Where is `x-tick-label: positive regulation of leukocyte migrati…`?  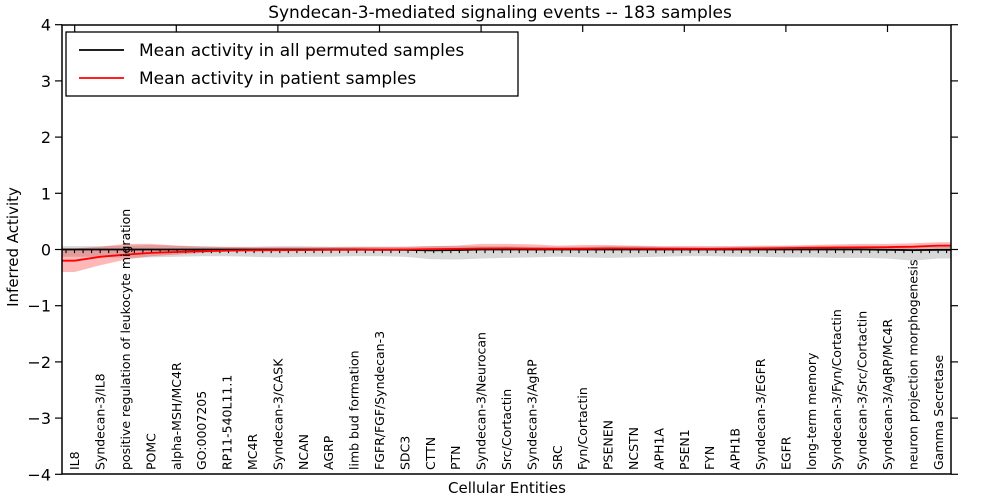
x-tick-label: positive regulation of leukocyte migrati… is located at coordinates (125, 339).